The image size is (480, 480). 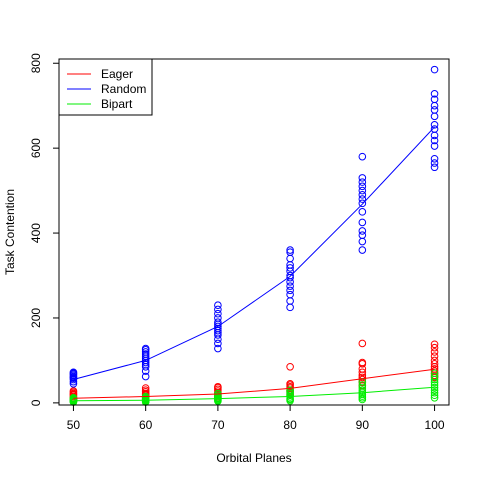 What do you see at coordinates (44, 229) in the screenshot?
I see `y-axis: 0 200 400 600 800` at bounding box center [44, 229].